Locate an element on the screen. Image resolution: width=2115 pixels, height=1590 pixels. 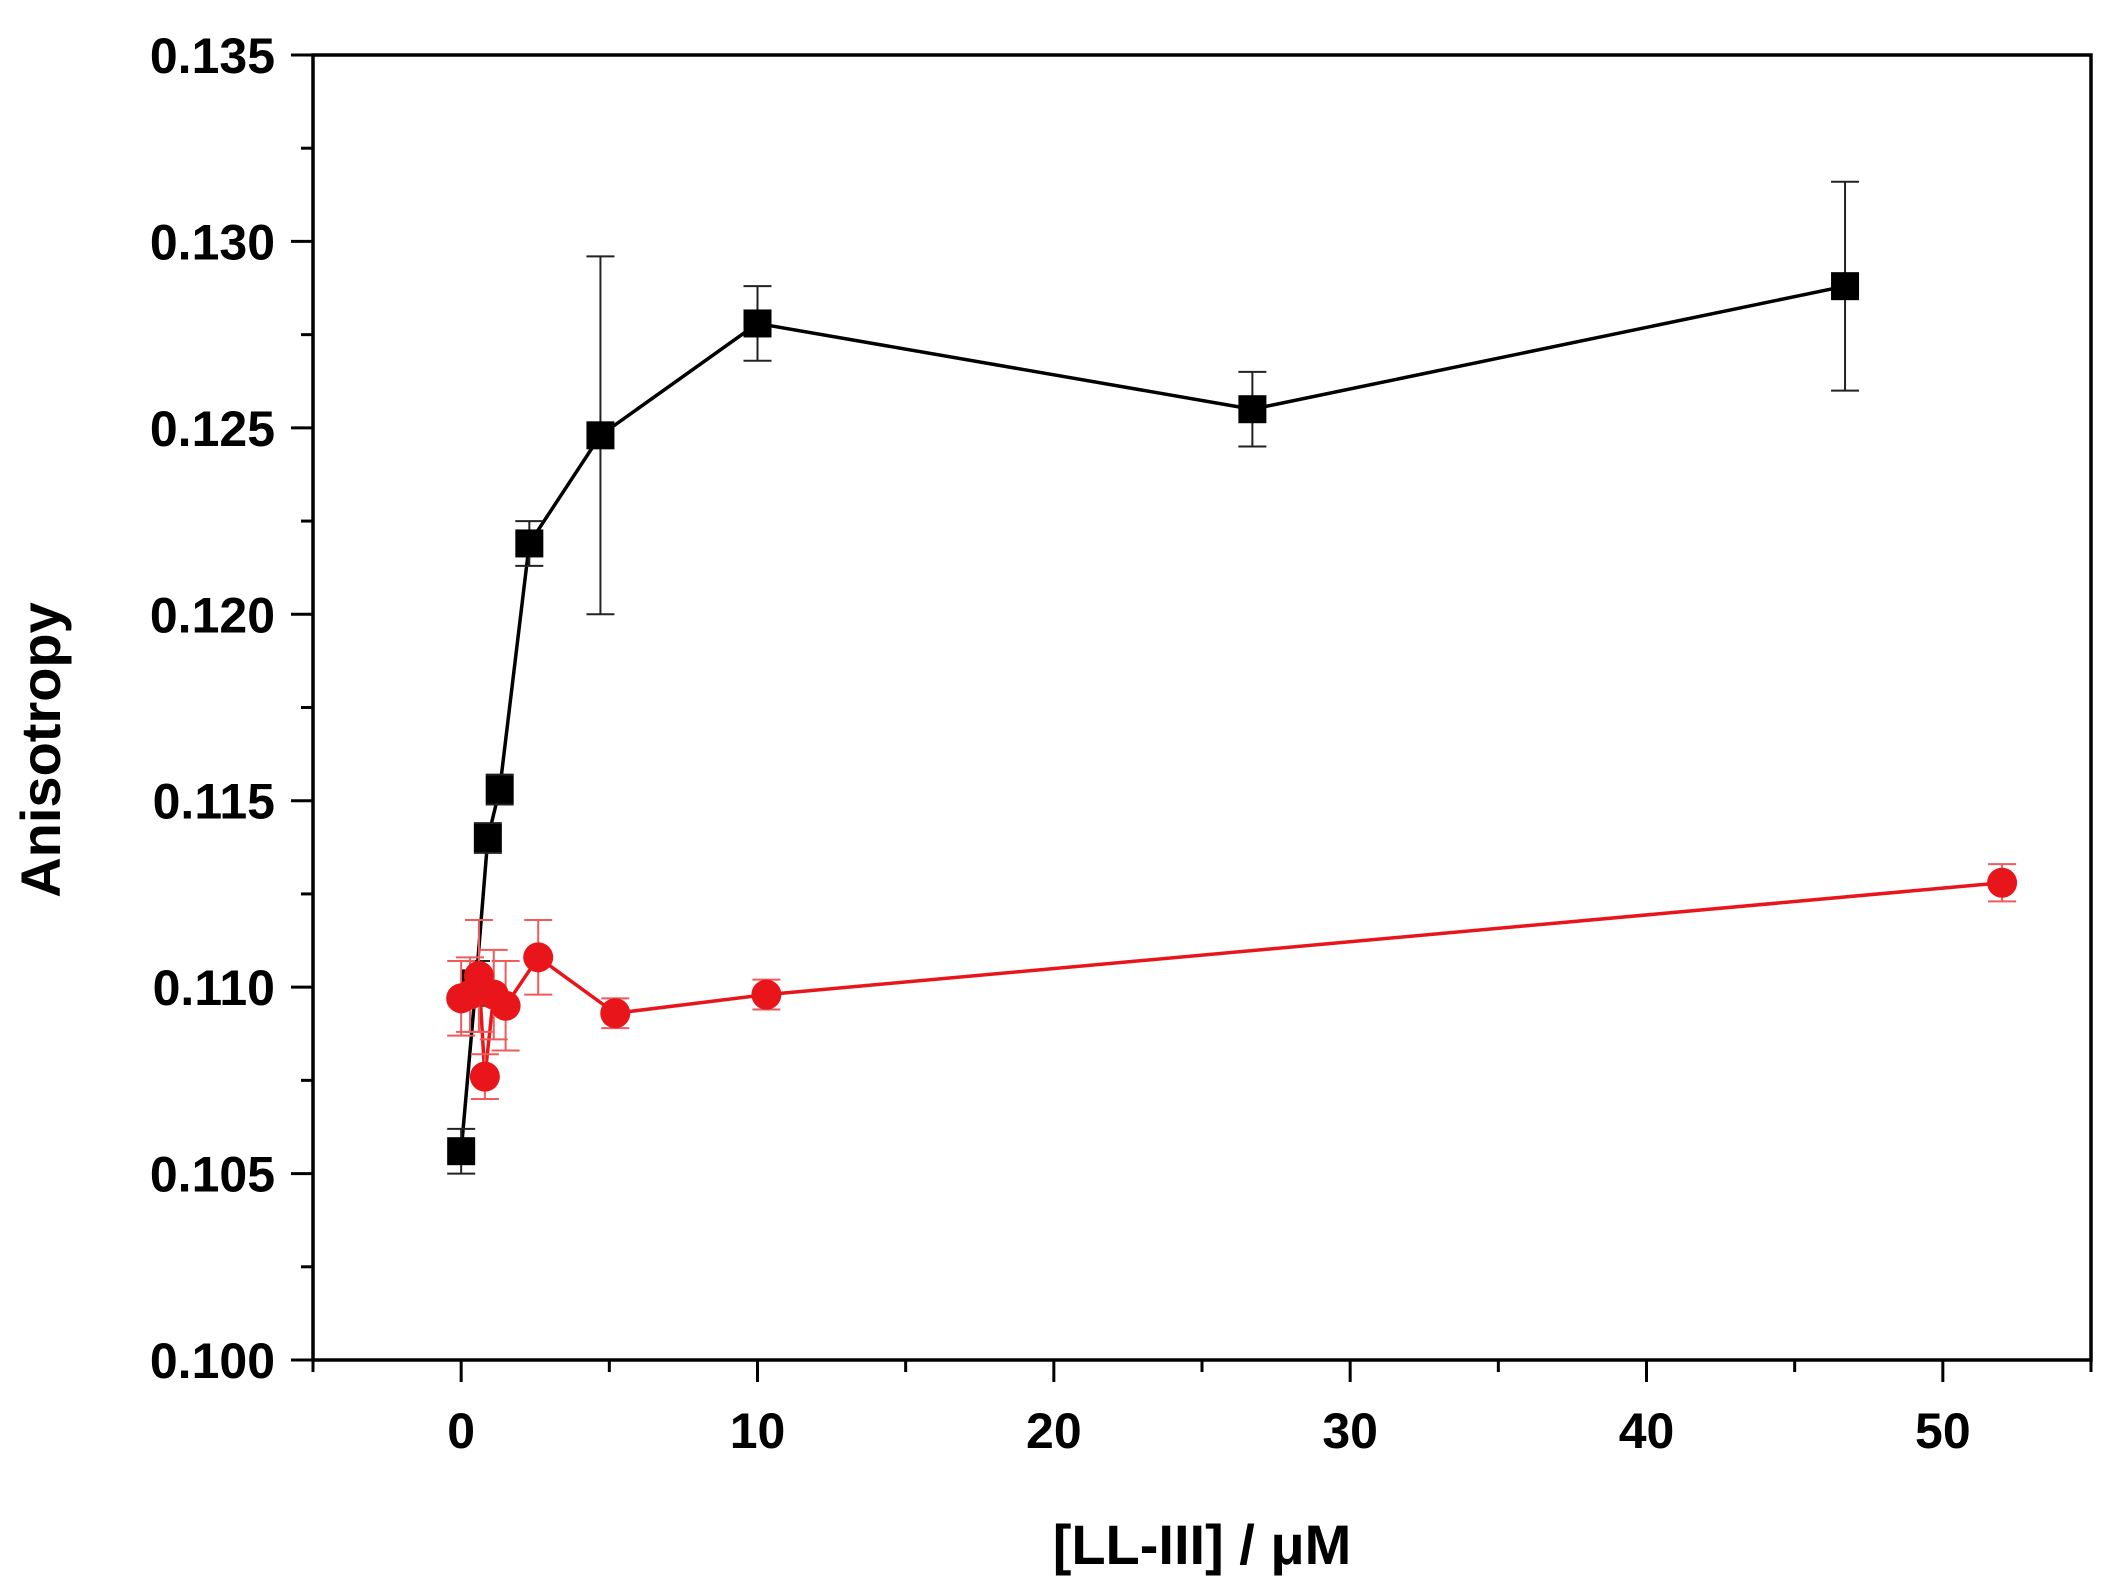
y-tick-label: 0.110 is located at coordinates (214, 988).